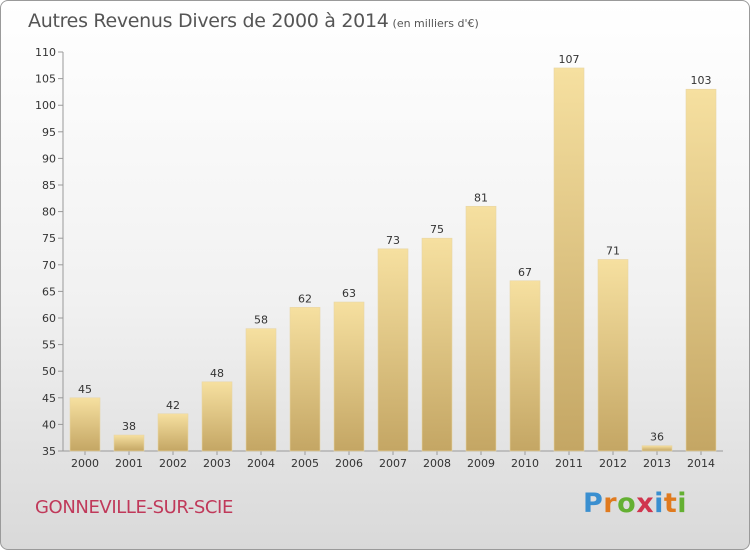  Describe the element at coordinates (261, 320) in the screenshot. I see `data-label-2004: 58` at that location.